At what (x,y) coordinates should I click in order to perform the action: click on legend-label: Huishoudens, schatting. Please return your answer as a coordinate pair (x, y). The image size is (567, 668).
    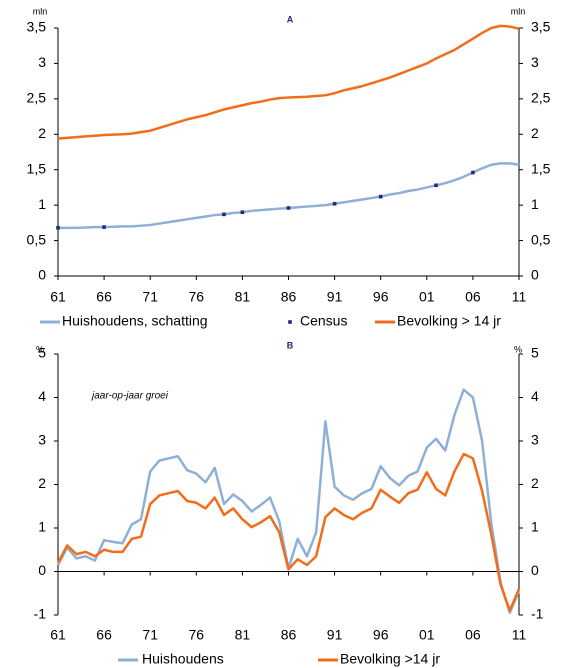
    Looking at the image, I should click on (135, 321).